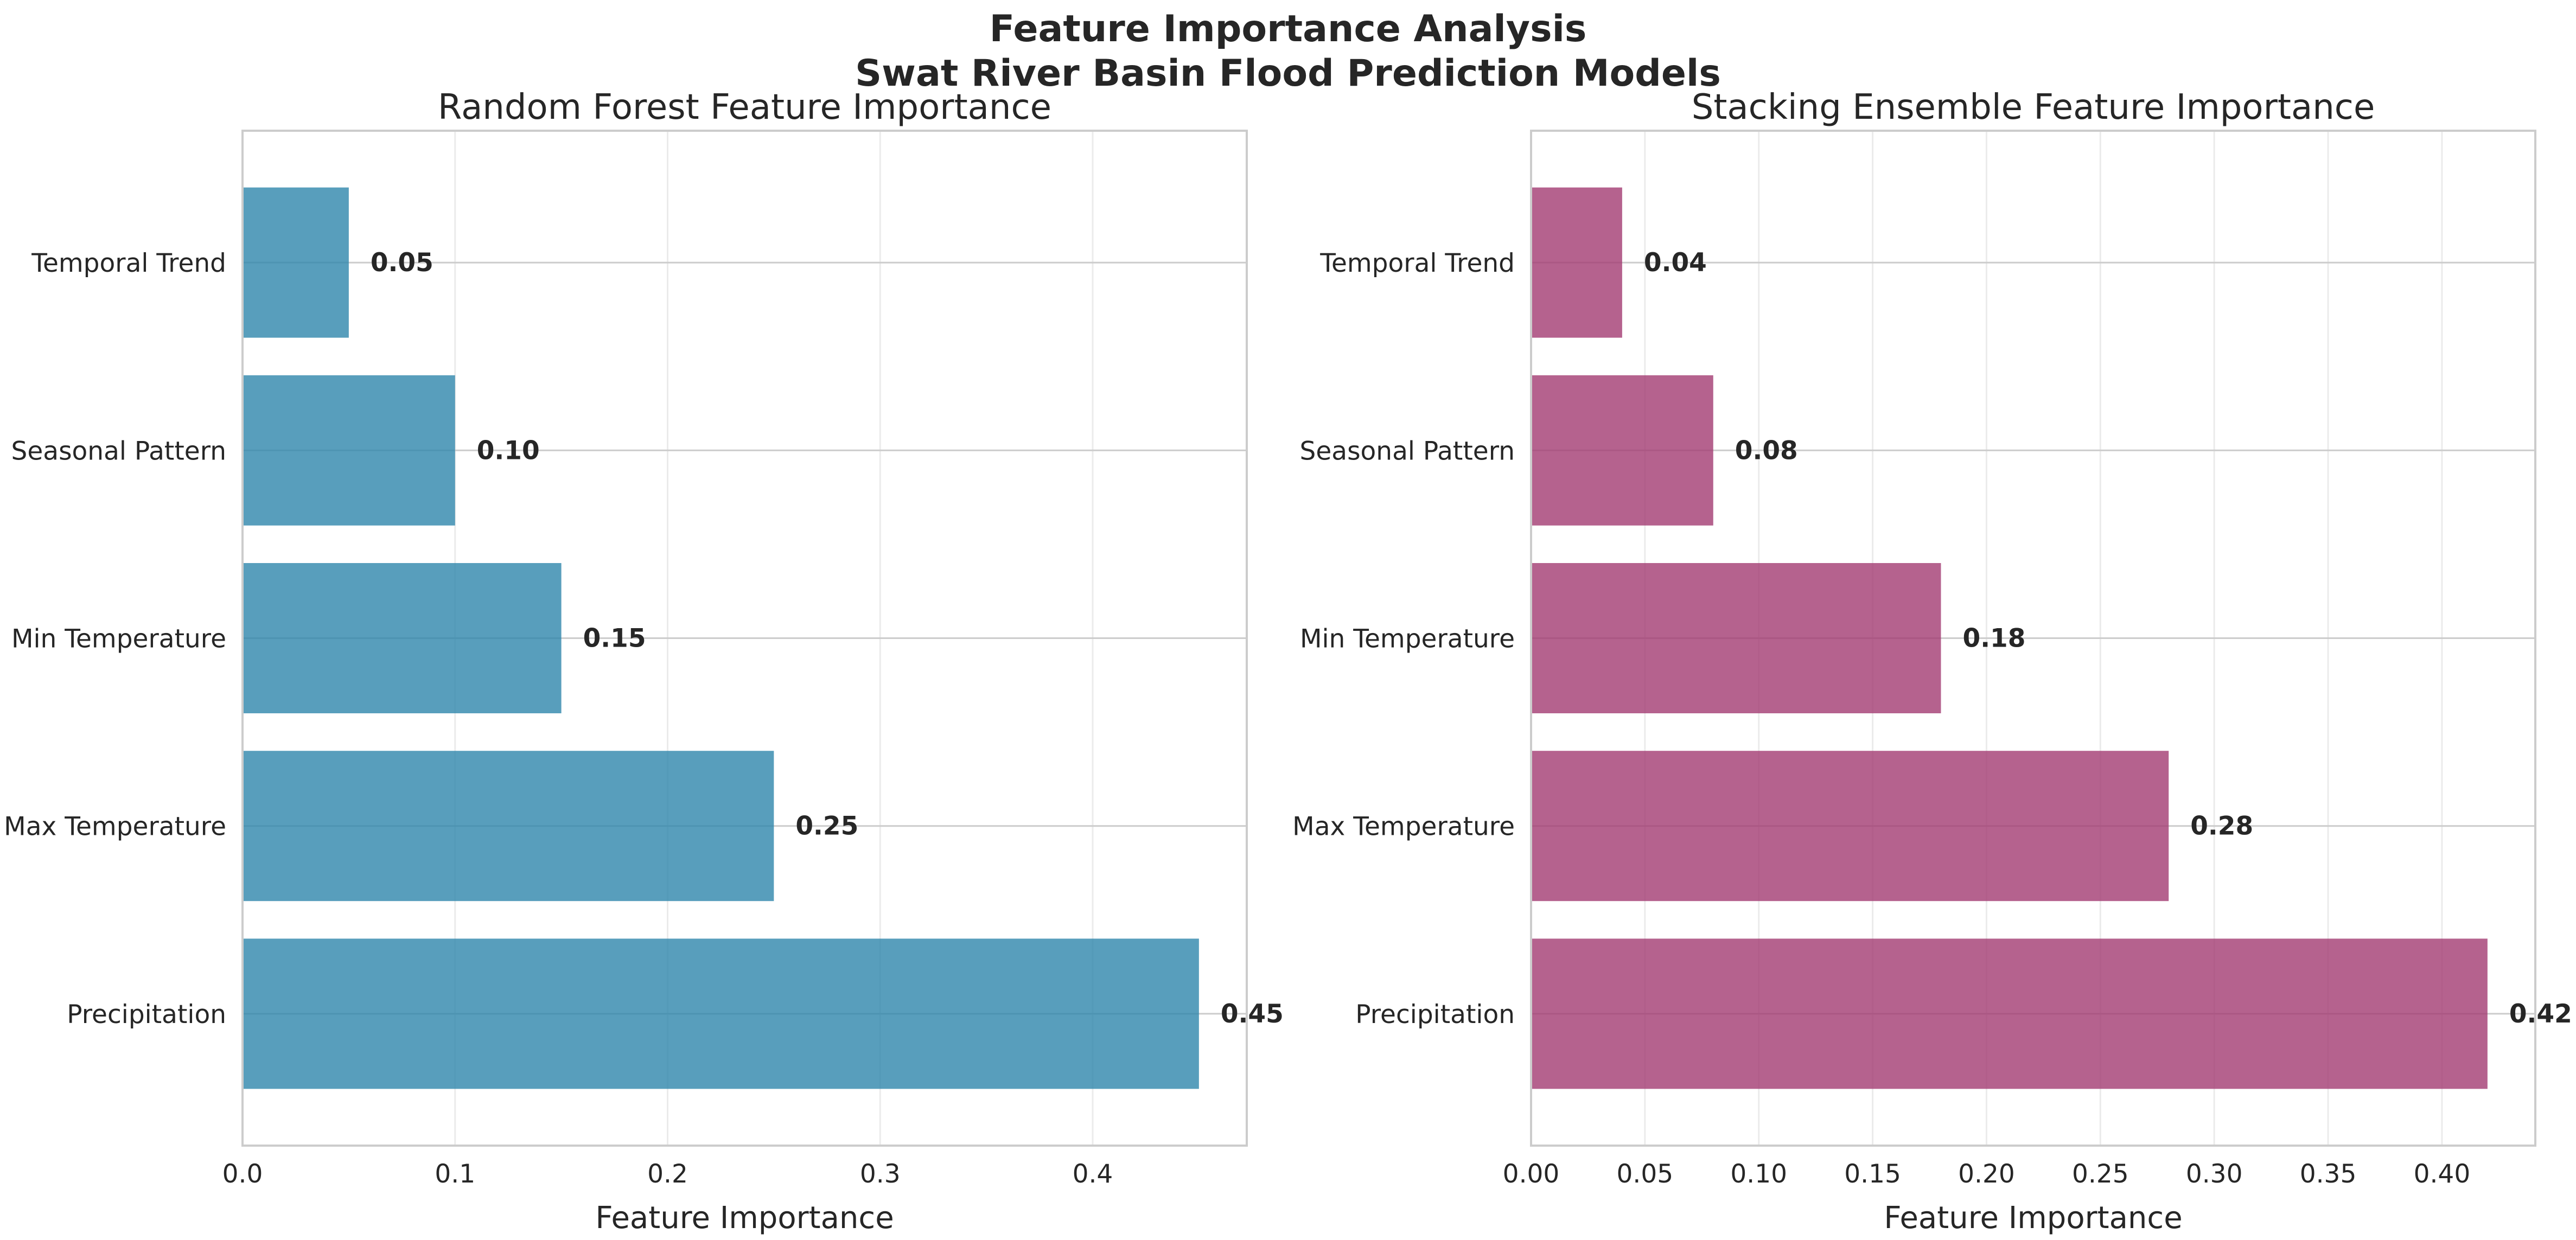  I want to click on figure-title-line-2: Swat River Basin Flood Prediction Models, so click(1288, 73).